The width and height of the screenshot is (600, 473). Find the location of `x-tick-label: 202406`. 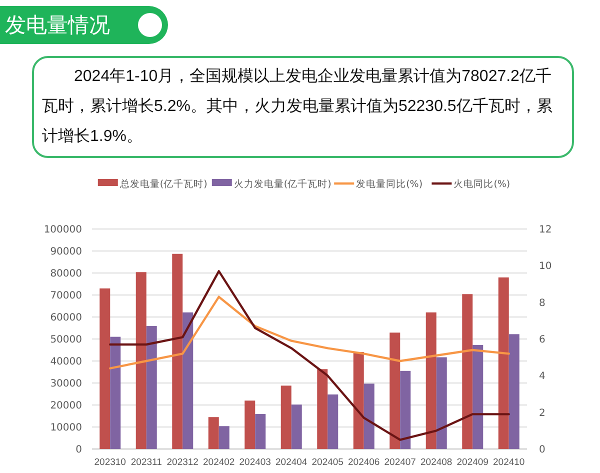

x-tick-label: 202406 is located at coordinates (364, 462).